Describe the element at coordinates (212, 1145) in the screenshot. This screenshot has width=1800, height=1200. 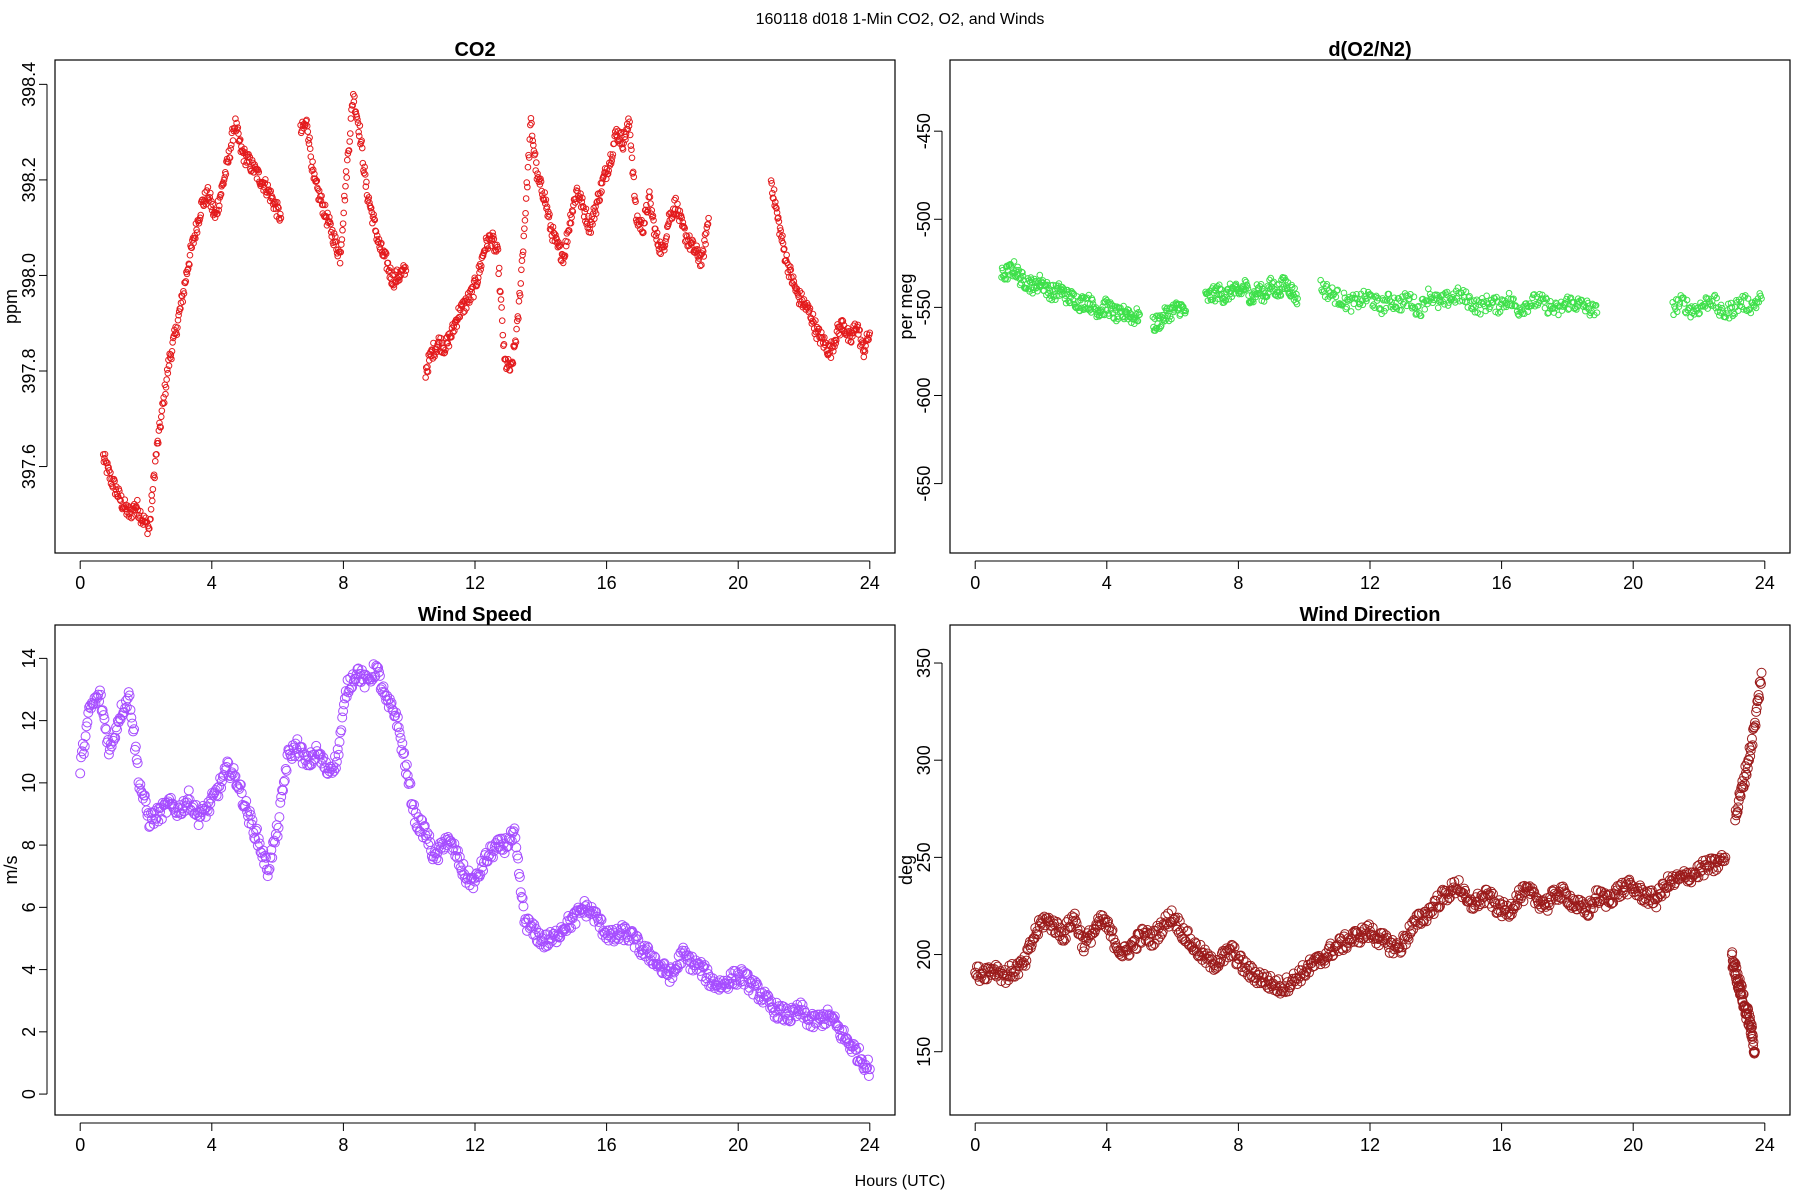
I see `x-tick-label: 4` at that location.